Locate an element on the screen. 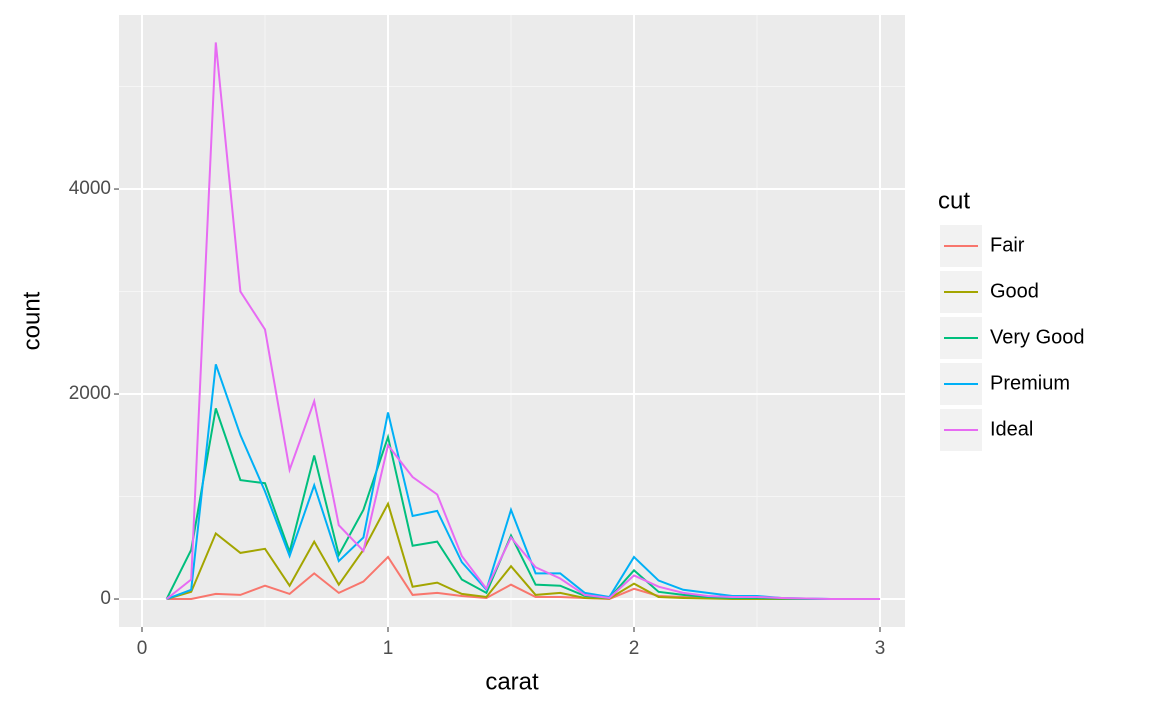 This screenshot has height=711, width=1152. x-tick-label: 3 is located at coordinates (880, 648).